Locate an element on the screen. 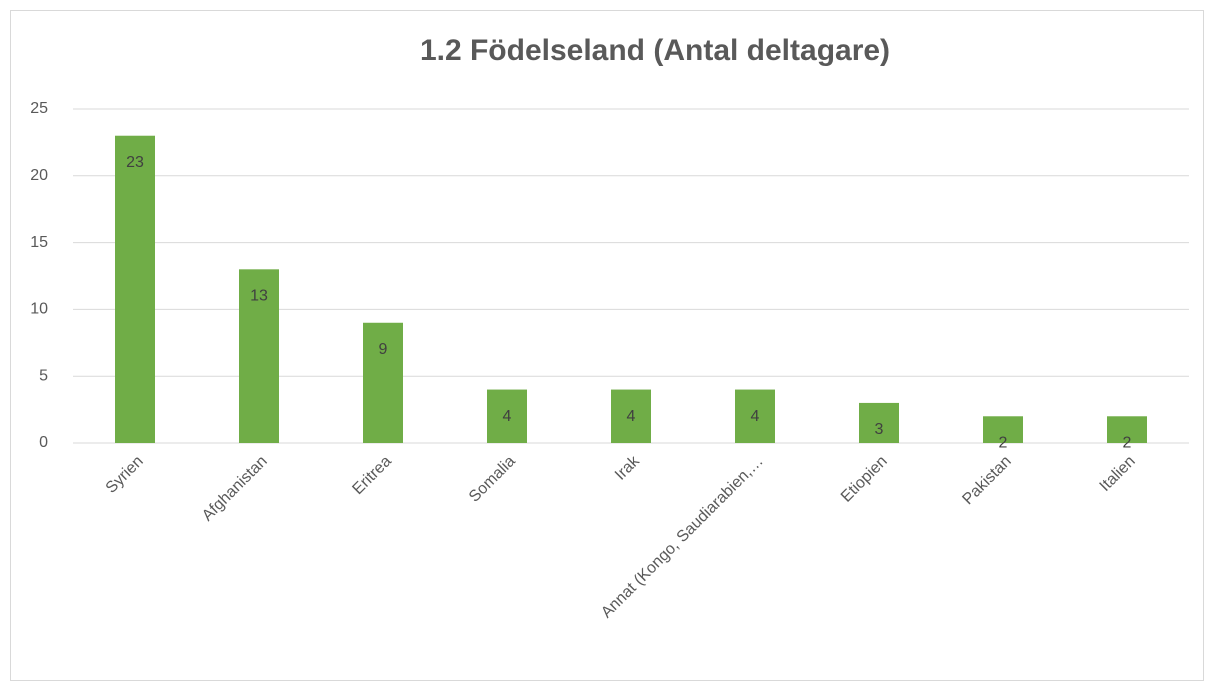 The width and height of the screenshot is (1206, 684). y-tick-label: 0 is located at coordinates (43, 442).